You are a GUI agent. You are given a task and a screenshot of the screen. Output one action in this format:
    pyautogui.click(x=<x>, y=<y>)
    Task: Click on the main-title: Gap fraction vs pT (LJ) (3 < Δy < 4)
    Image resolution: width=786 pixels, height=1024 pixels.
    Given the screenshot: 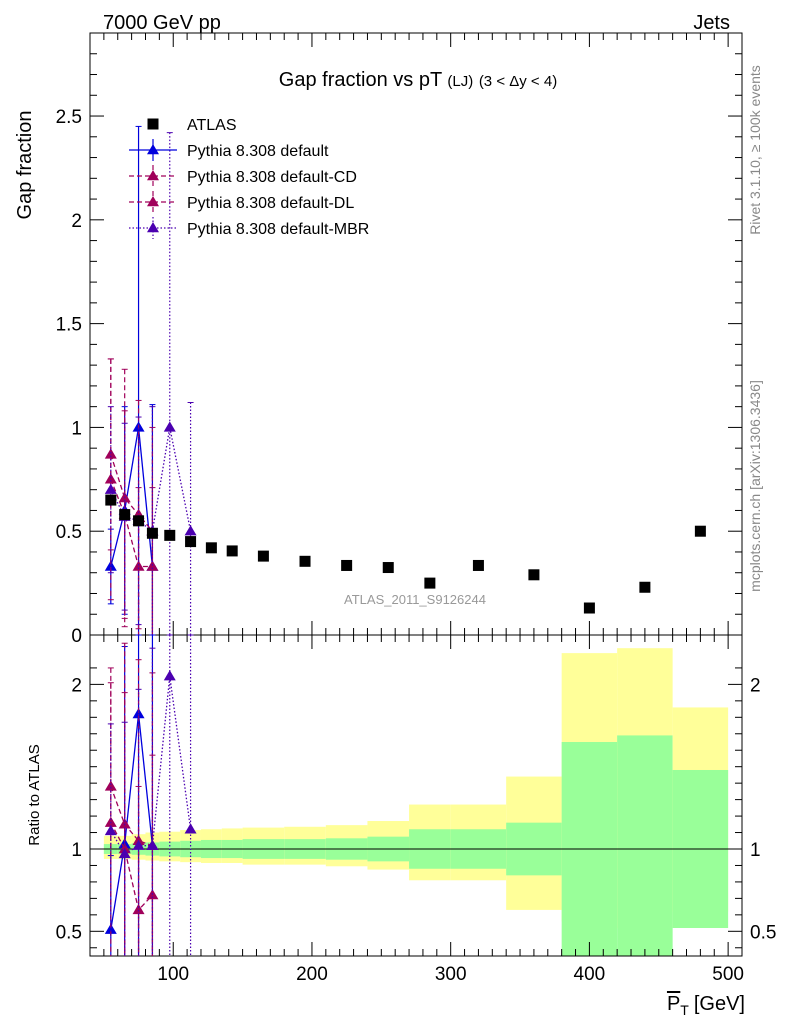 What is the action you would take?
    pyautogui.click(x=418, y=80)
    